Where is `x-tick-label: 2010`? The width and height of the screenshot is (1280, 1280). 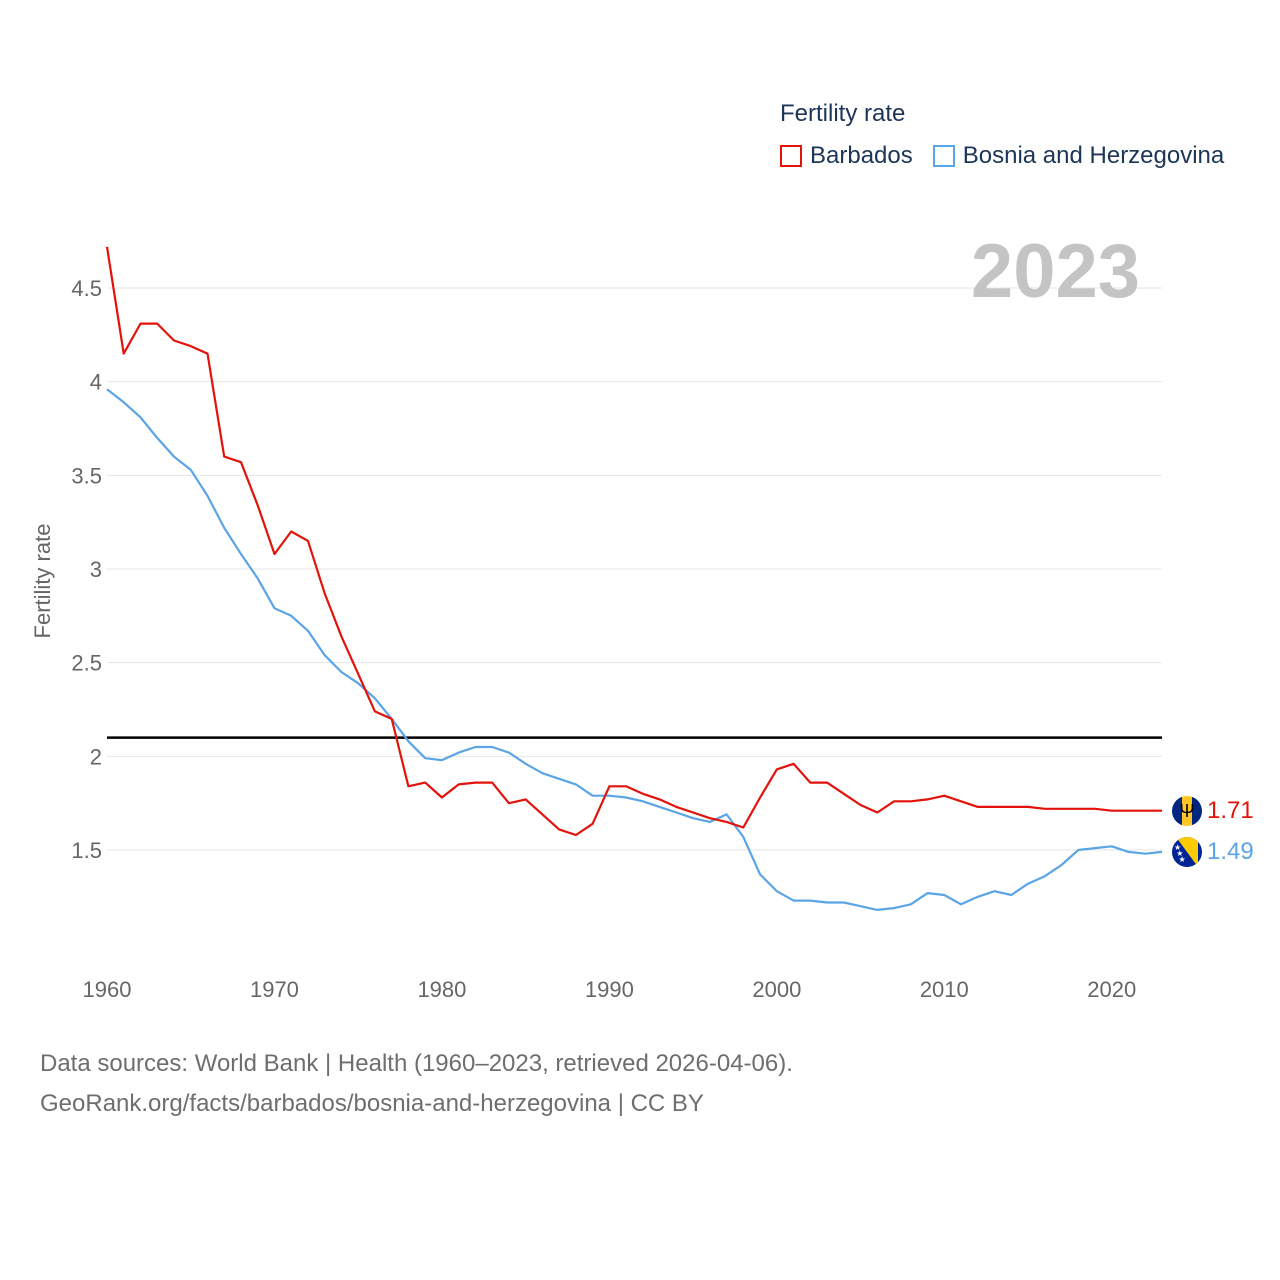
x-tick-label: 2010 is located at coordinates (944, 989).